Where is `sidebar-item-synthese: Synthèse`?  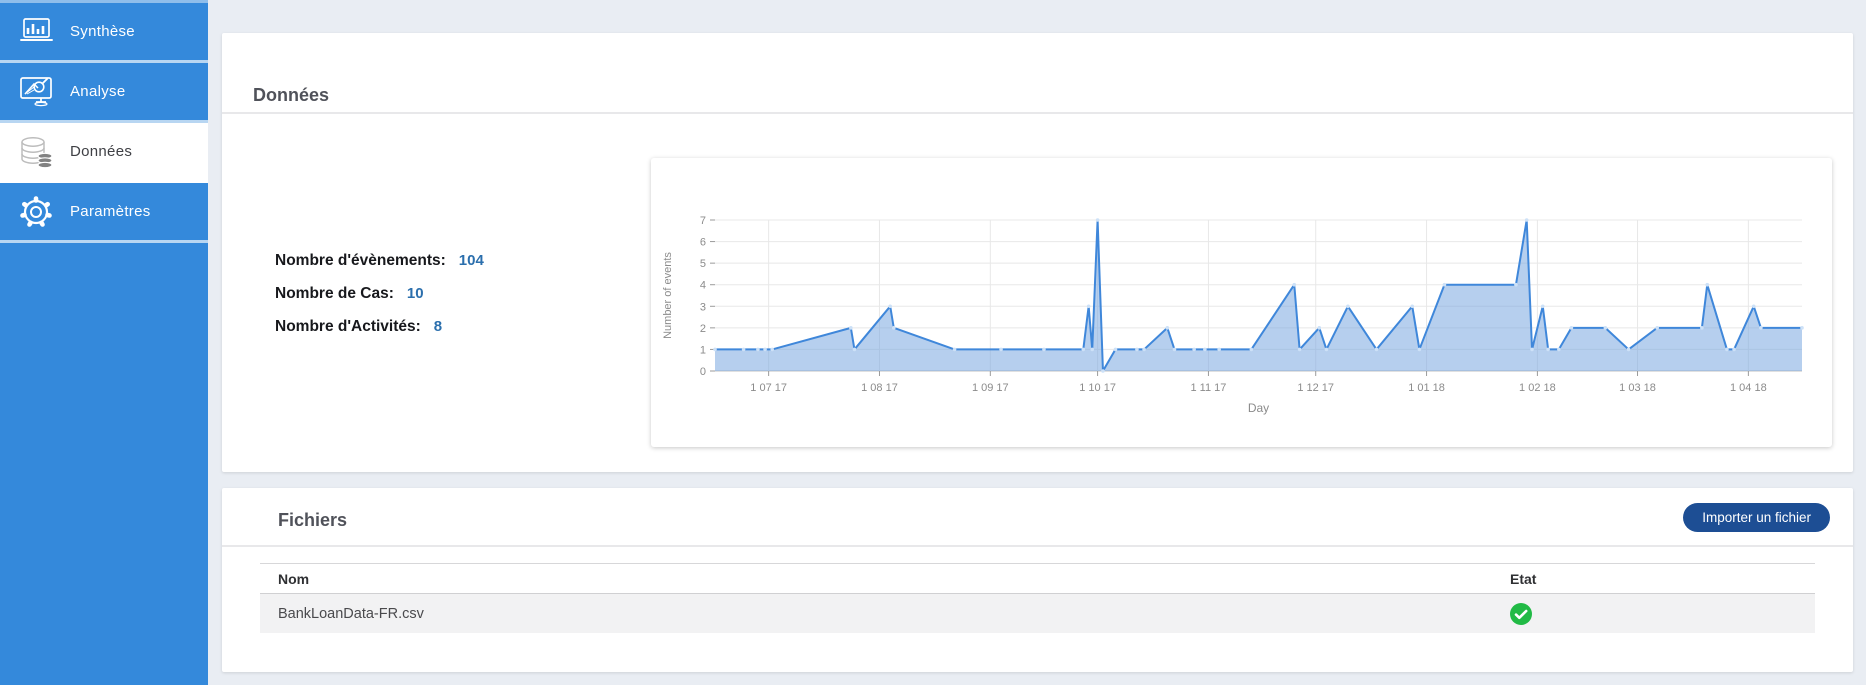 sidebar-item-synthese: Synthèse is located at coordinates (104, 33).